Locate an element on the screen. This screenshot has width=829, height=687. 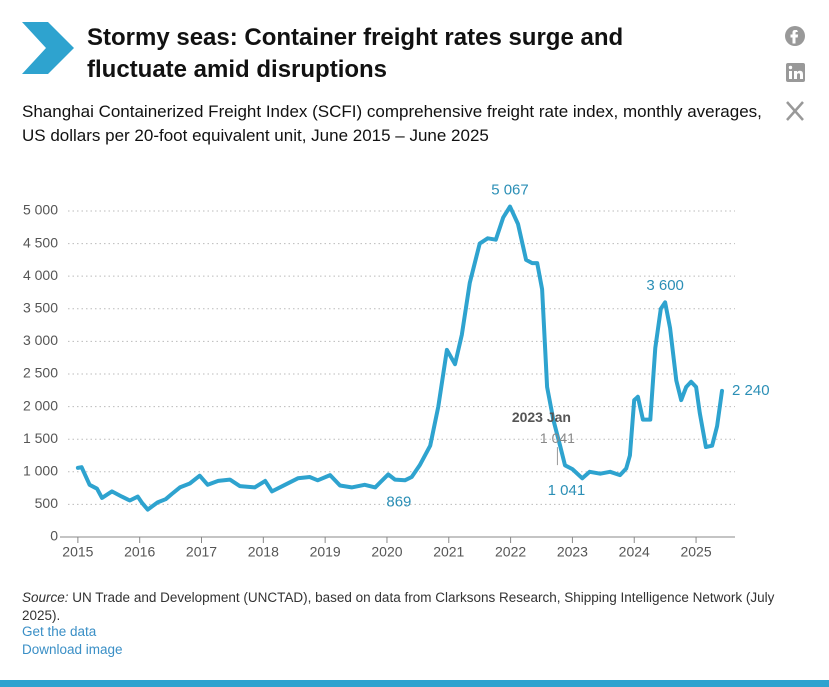
y-tick-label: 5 000 is located at coordinates (40, 210).